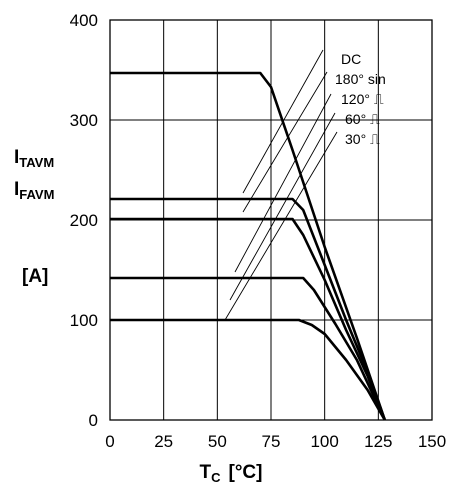 This screenshot has height=488, width=466. Describe the element at coordinates (217, 441) in the screenshot. I see `x-tick-label: 50` at that location.